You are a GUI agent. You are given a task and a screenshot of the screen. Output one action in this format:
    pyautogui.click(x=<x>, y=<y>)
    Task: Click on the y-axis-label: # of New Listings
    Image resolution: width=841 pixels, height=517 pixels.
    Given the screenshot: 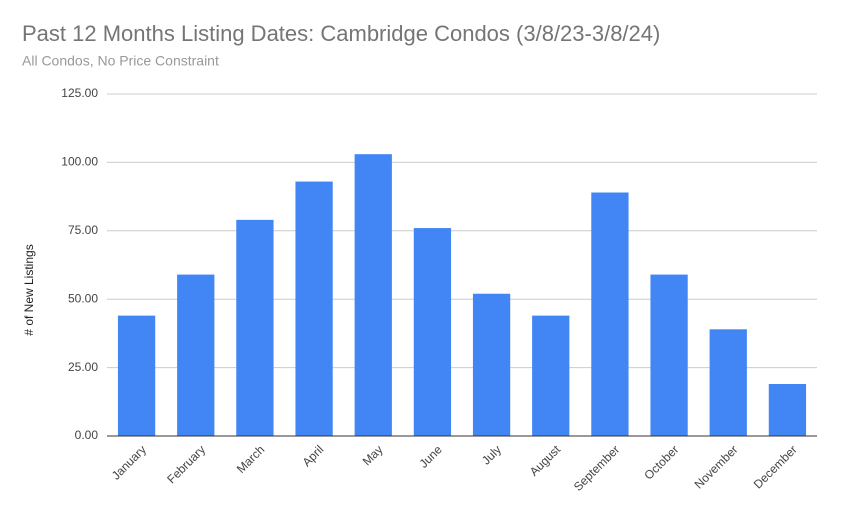 What is the action you would take?
    pyautogui.click(x=29, y=289)
    